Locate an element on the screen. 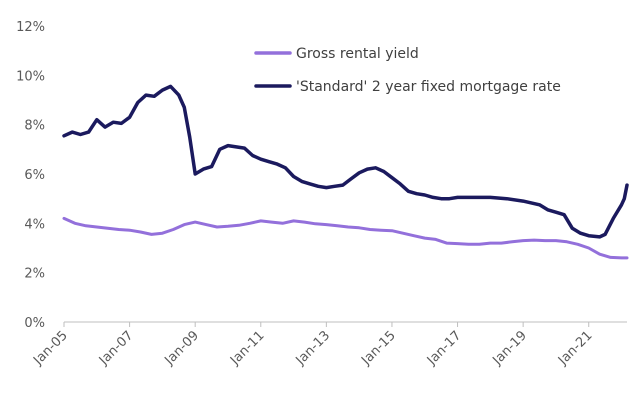 The height and width of the screenshot is (414, 644). x-tick-label: Jan-19 is located at coordinates (509, 348).